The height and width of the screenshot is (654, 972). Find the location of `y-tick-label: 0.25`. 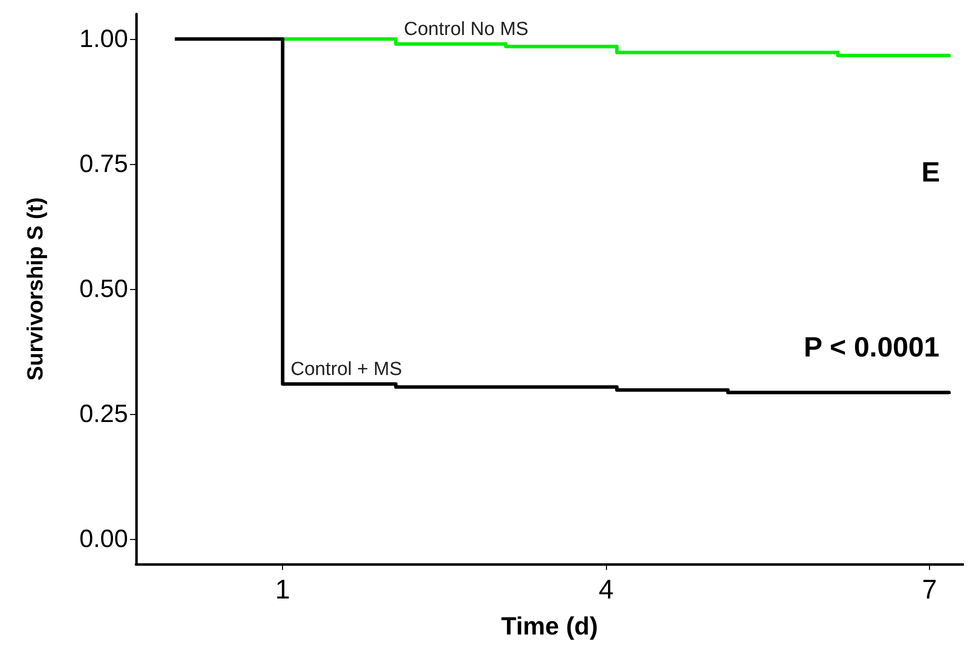

y-tick-label: 0.25 is located at coordinates (103, 414).